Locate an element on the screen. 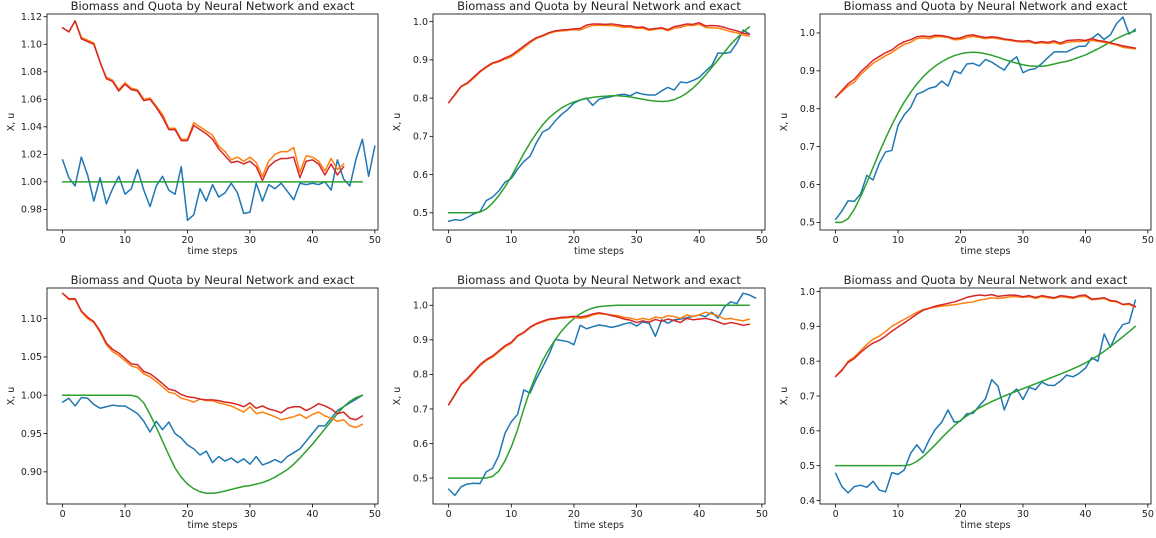  y-tick-label: 1.05 is located at coordinates (31, 357).